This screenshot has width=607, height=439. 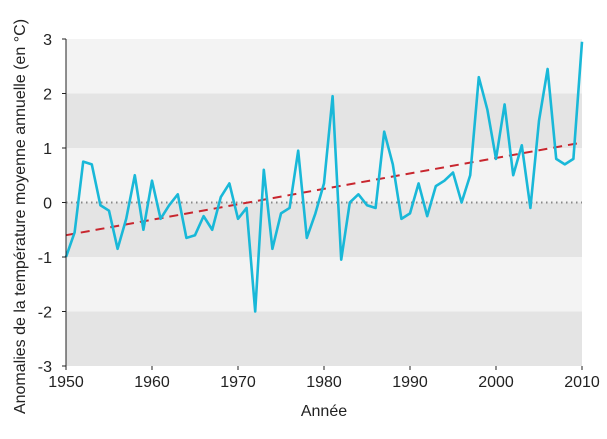 What do you see at coordinates (47, 204) in the screenshot?
I see `y-tick-label: 0` at bounding box center [47, 204].